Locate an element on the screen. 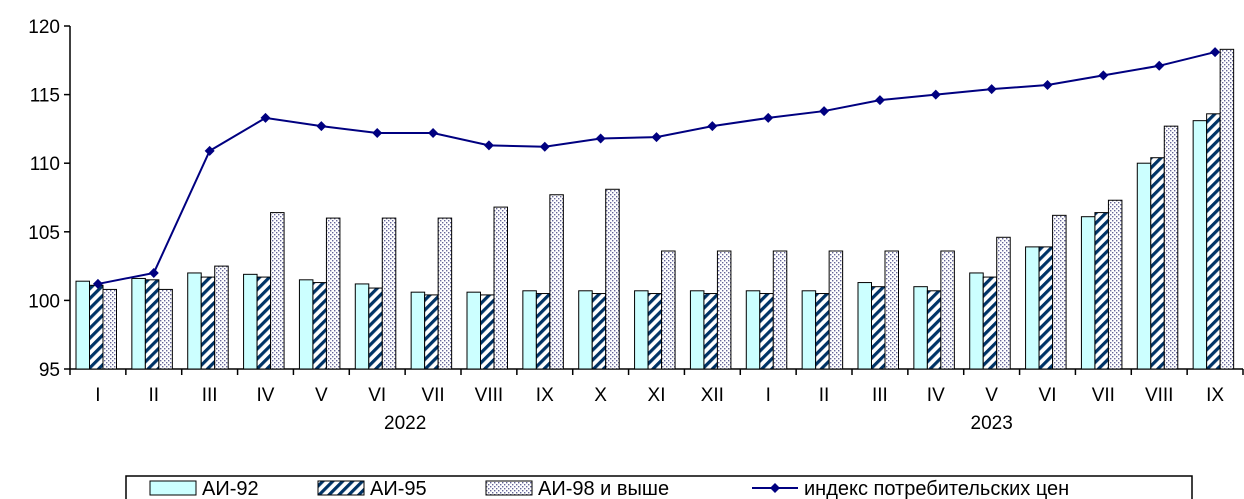  year-label: 2023 is located at coordinates (992, 423).